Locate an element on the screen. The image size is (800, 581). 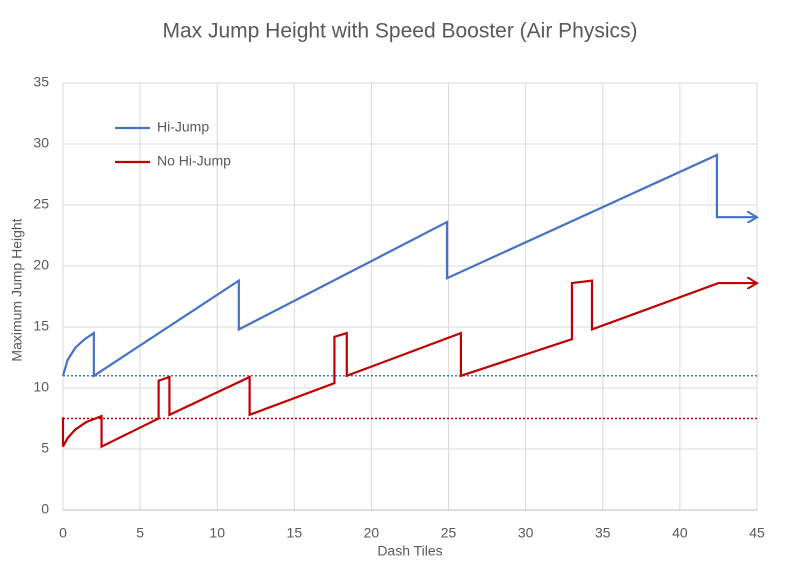
y-tick-label: 20 is located at coordinates (41, 265).